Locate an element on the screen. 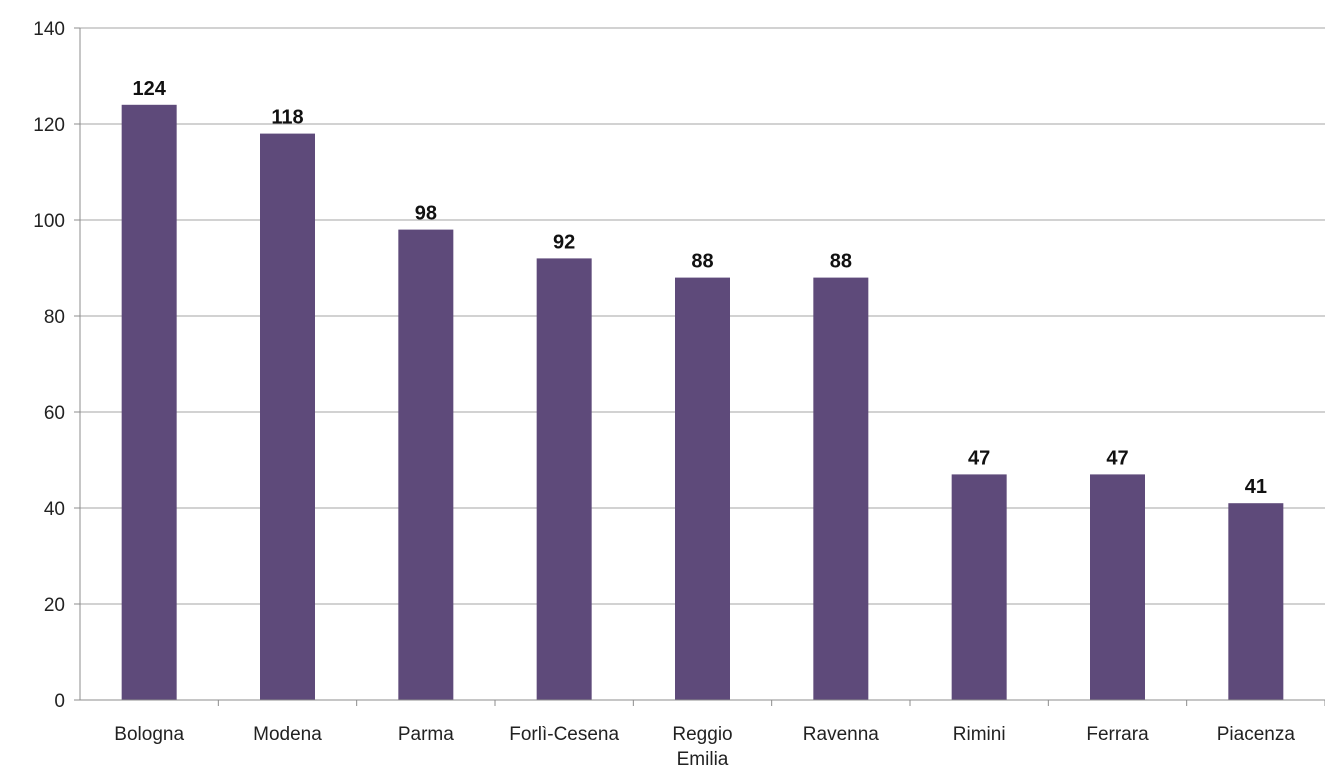 This screenshot has height=776, width=1325. x-tick-label: Ferrara is located at coordinates (1117, 734).